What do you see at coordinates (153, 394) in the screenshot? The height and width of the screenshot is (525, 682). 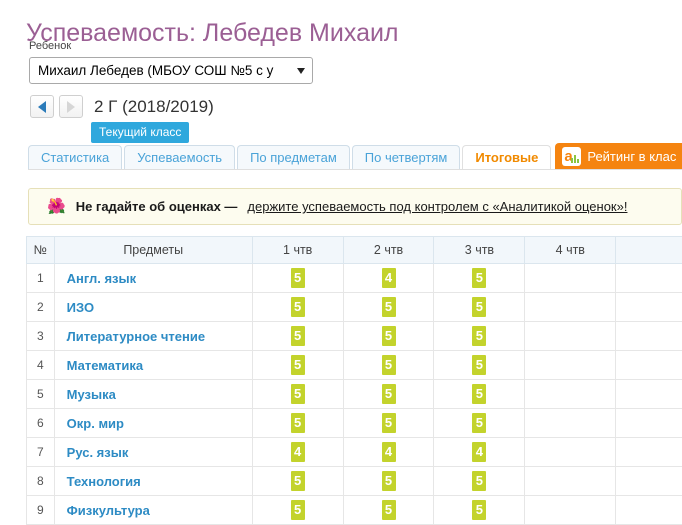 I see `subject-cell: Музыка` at bounding box center [153, 394].